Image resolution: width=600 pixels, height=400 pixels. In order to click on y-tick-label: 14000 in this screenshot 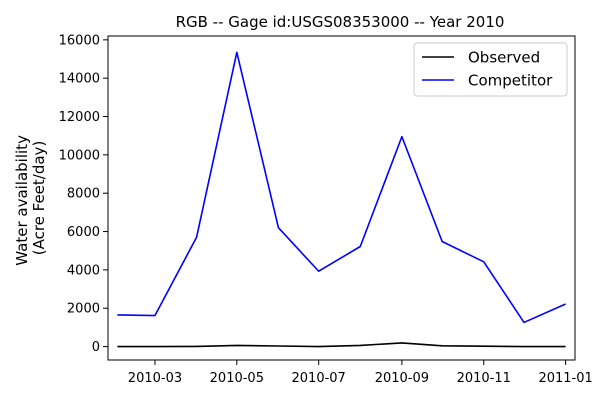, I will do `click(79, 79)`.